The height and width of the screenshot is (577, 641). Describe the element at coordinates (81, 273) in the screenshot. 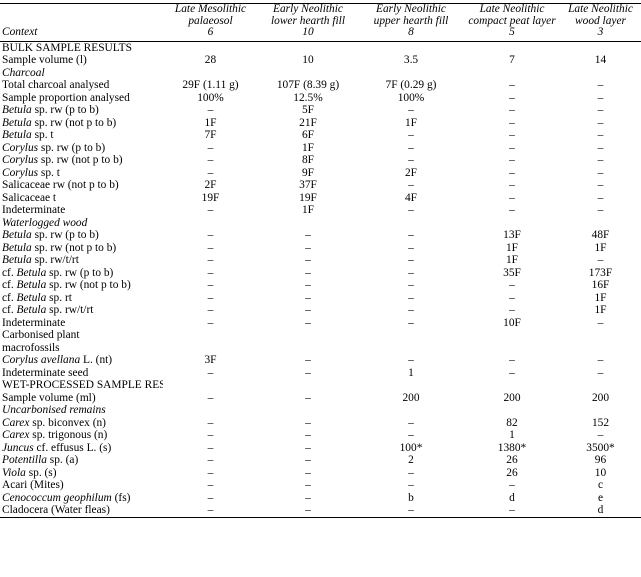

I see `row-label: cf. Betula sp. rw (p to b)` at that location.